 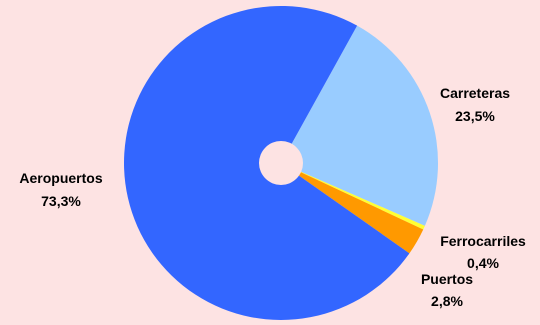 What do you see at coordinates (447, 301) in the screenshot?
I see `label-puertos-value: 2,8%` at bounding box center [447, 301].